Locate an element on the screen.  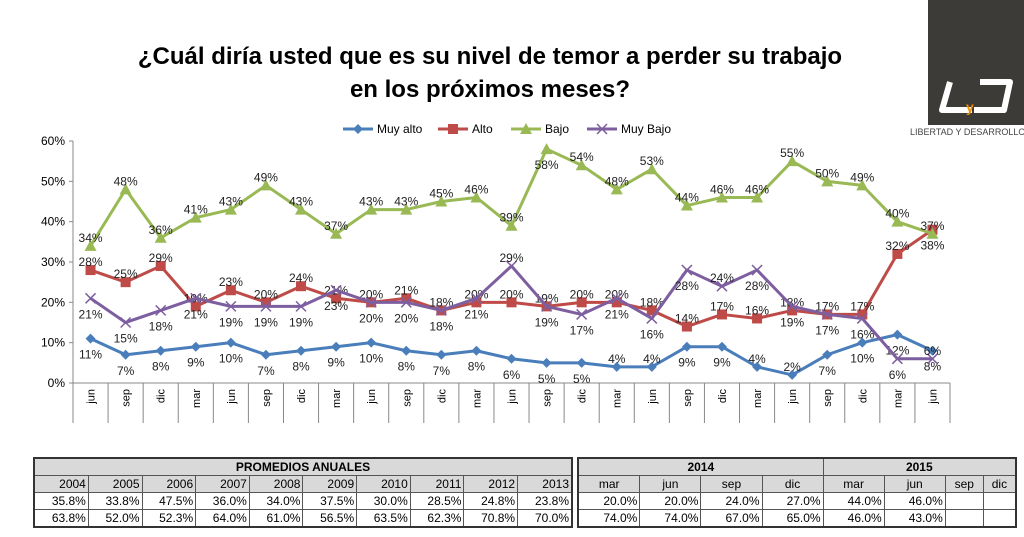
data-label: 18% is located at coordinates (652, 302).